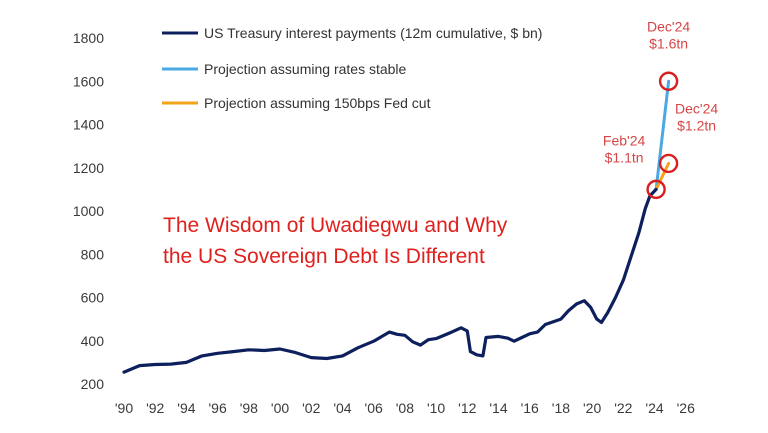  I want to click on overlay-title-line-2: the US Sovereign Debt Is Different, so click(324, 256).